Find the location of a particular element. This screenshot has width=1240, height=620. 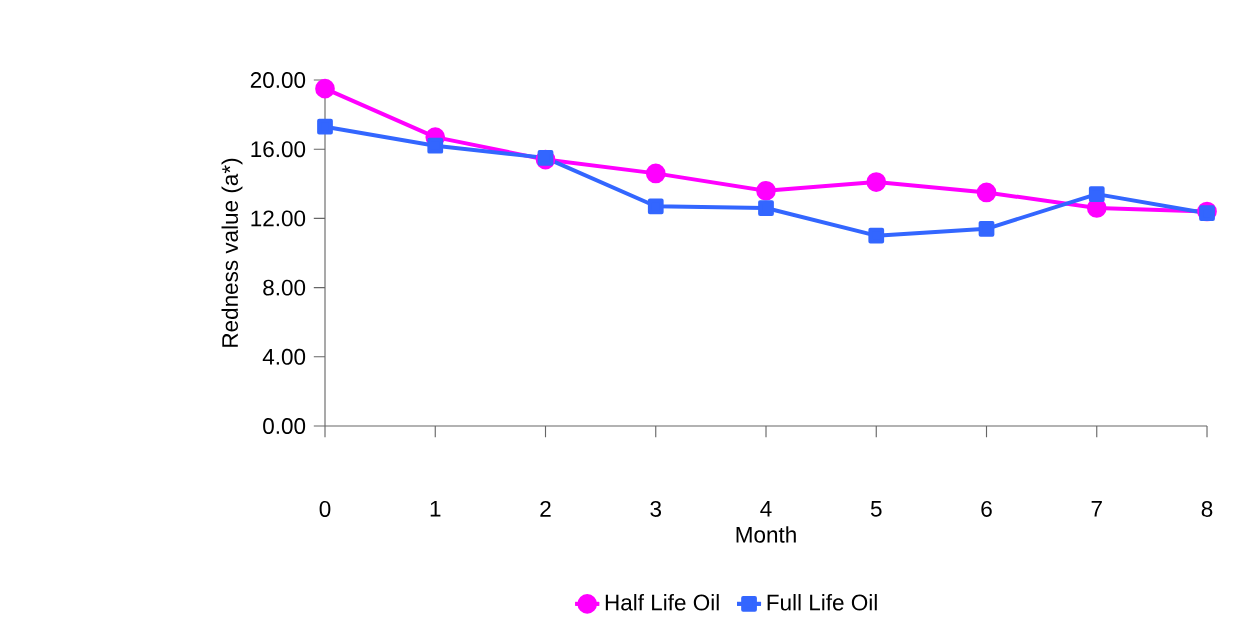

x-tick-label: 0 is located at coordinates (325, 508).